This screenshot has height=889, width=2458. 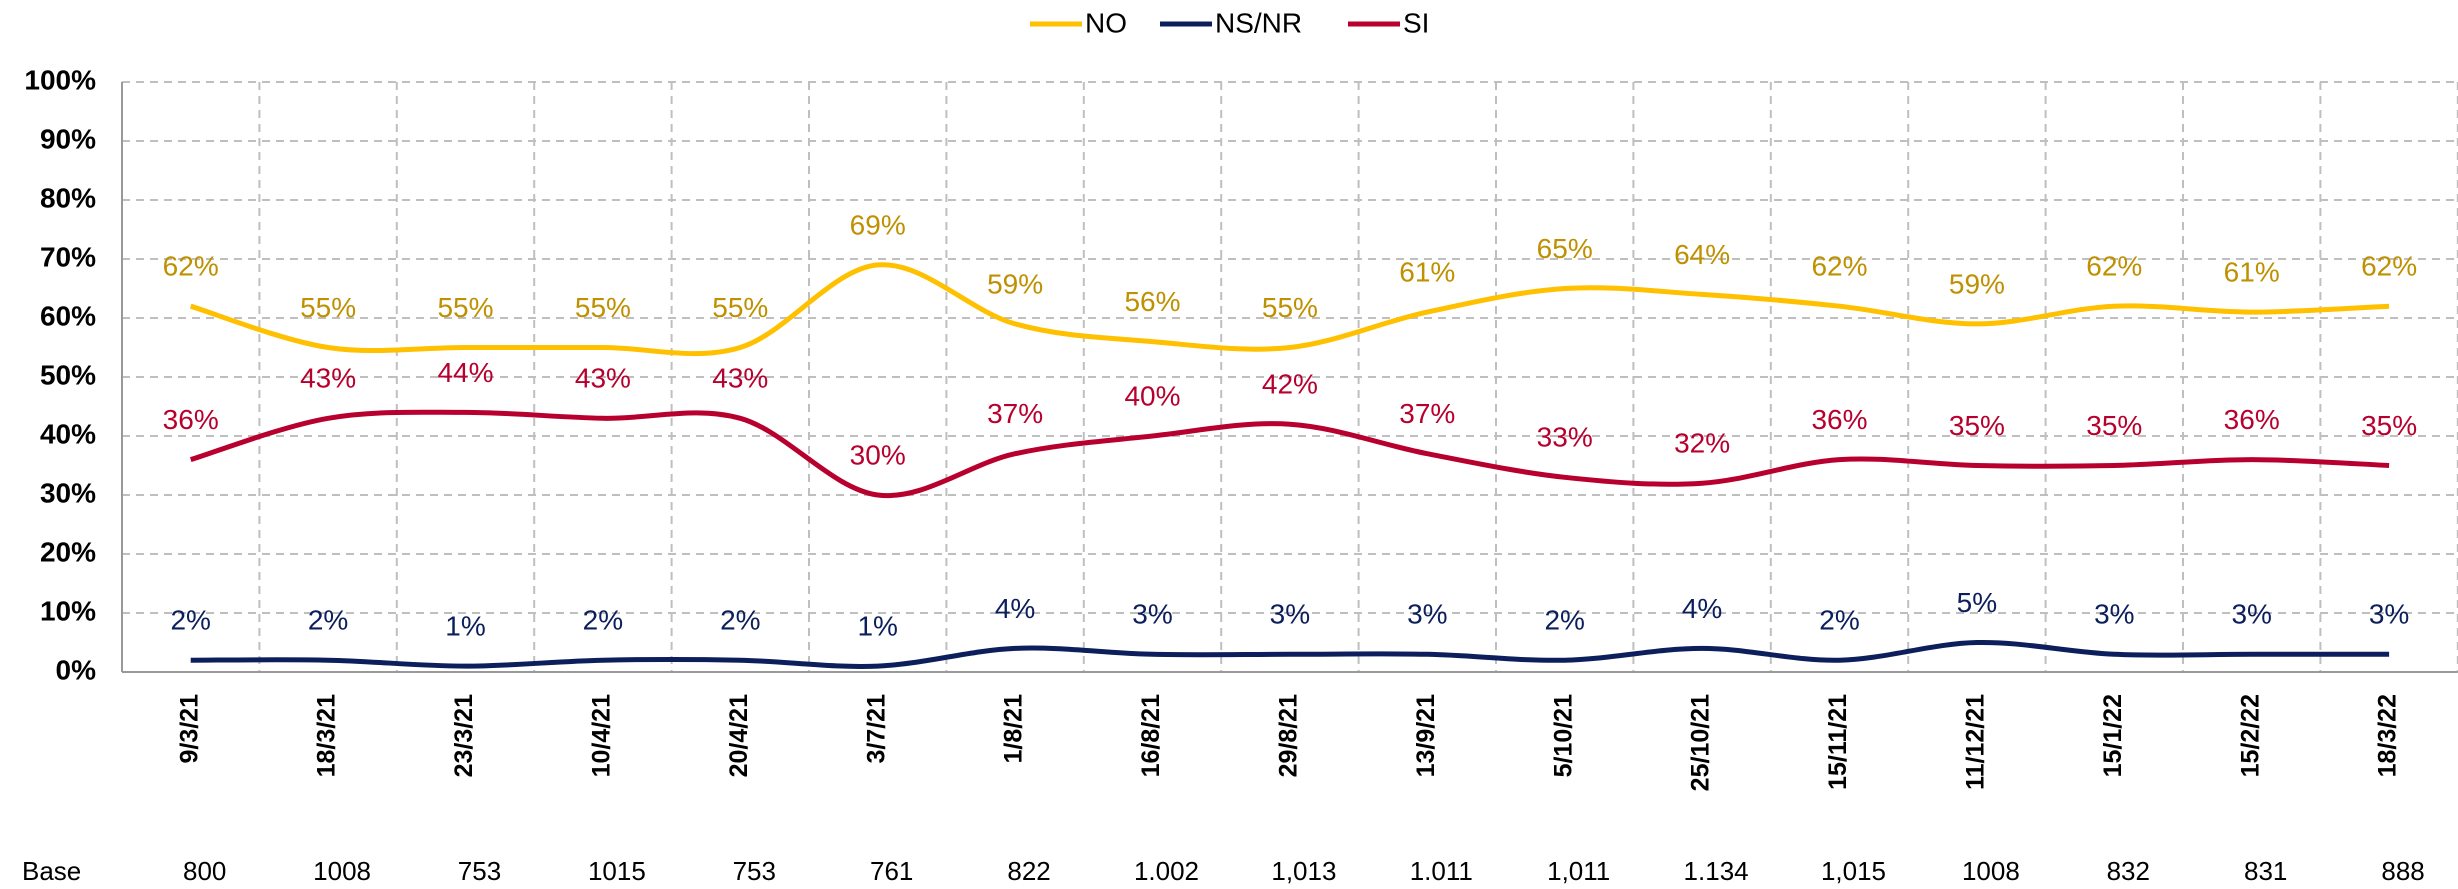 What do you see at coordinates (68, 315) in the screenshot?
I see `y-tick-label: 60%` at bounding box center [68, 315].